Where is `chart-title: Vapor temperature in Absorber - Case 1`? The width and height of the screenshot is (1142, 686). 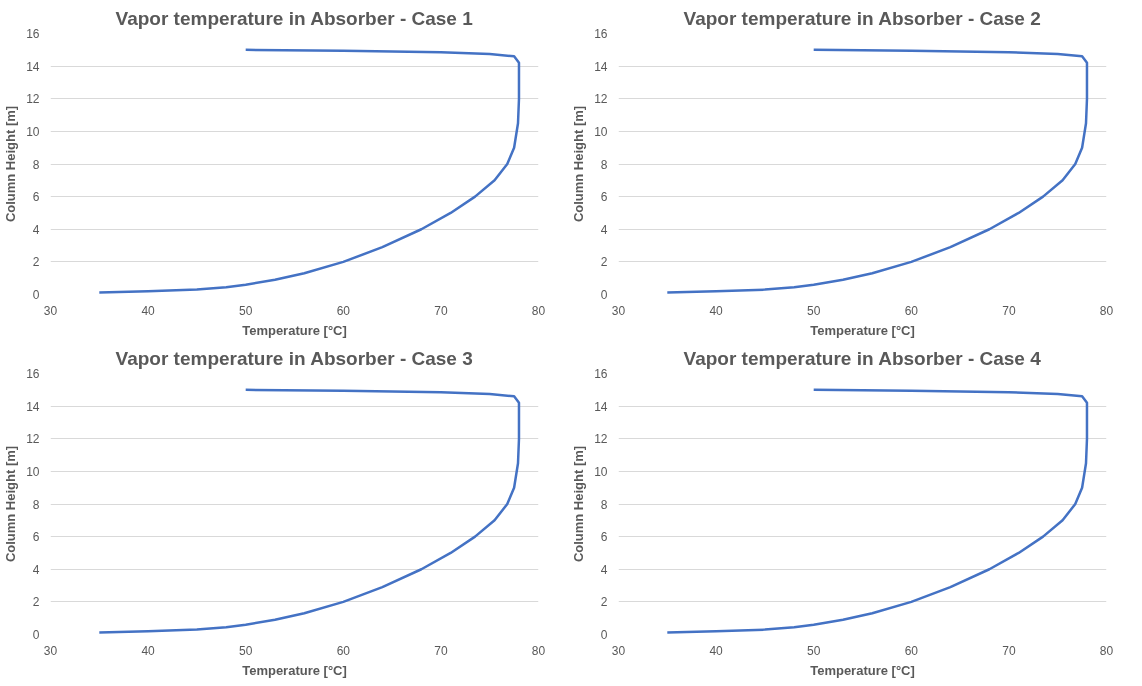
chart-title: Vapor temperature in Absorber - Case 1 is located at coordinates (294, 18).